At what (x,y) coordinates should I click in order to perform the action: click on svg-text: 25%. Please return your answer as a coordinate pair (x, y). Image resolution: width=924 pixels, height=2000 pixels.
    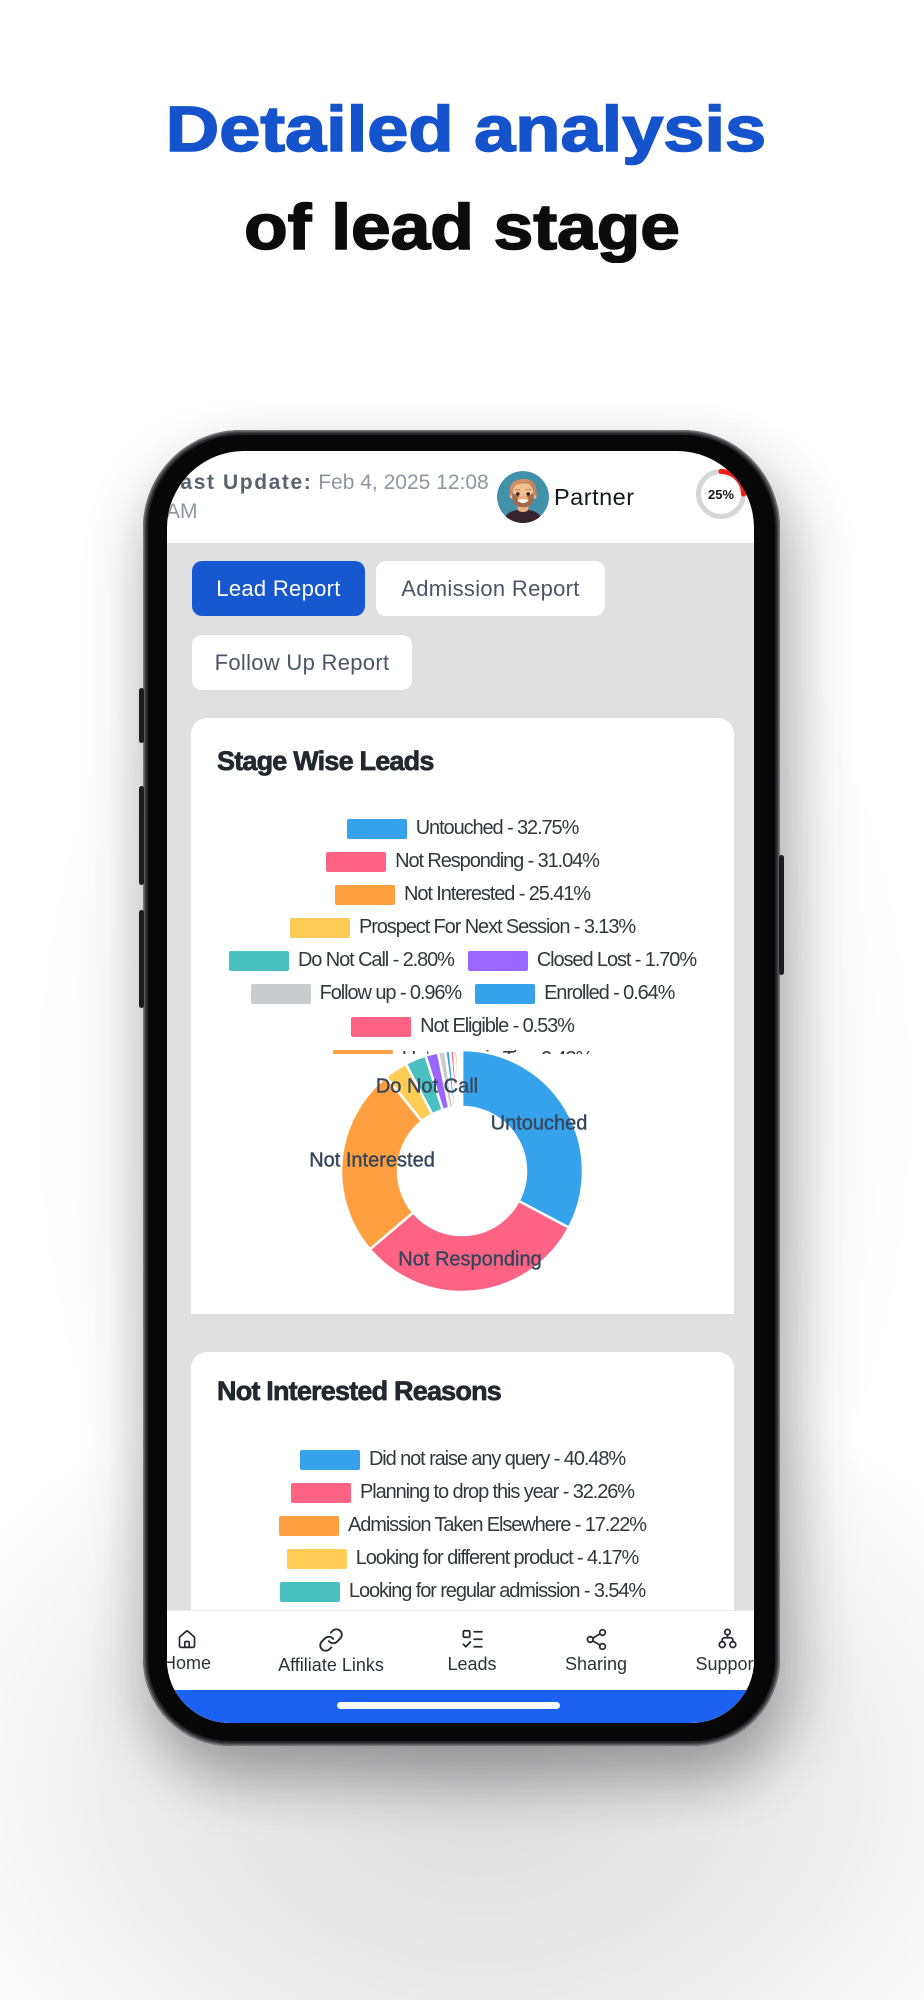
    Looking at the image, I should click on (721, 494).